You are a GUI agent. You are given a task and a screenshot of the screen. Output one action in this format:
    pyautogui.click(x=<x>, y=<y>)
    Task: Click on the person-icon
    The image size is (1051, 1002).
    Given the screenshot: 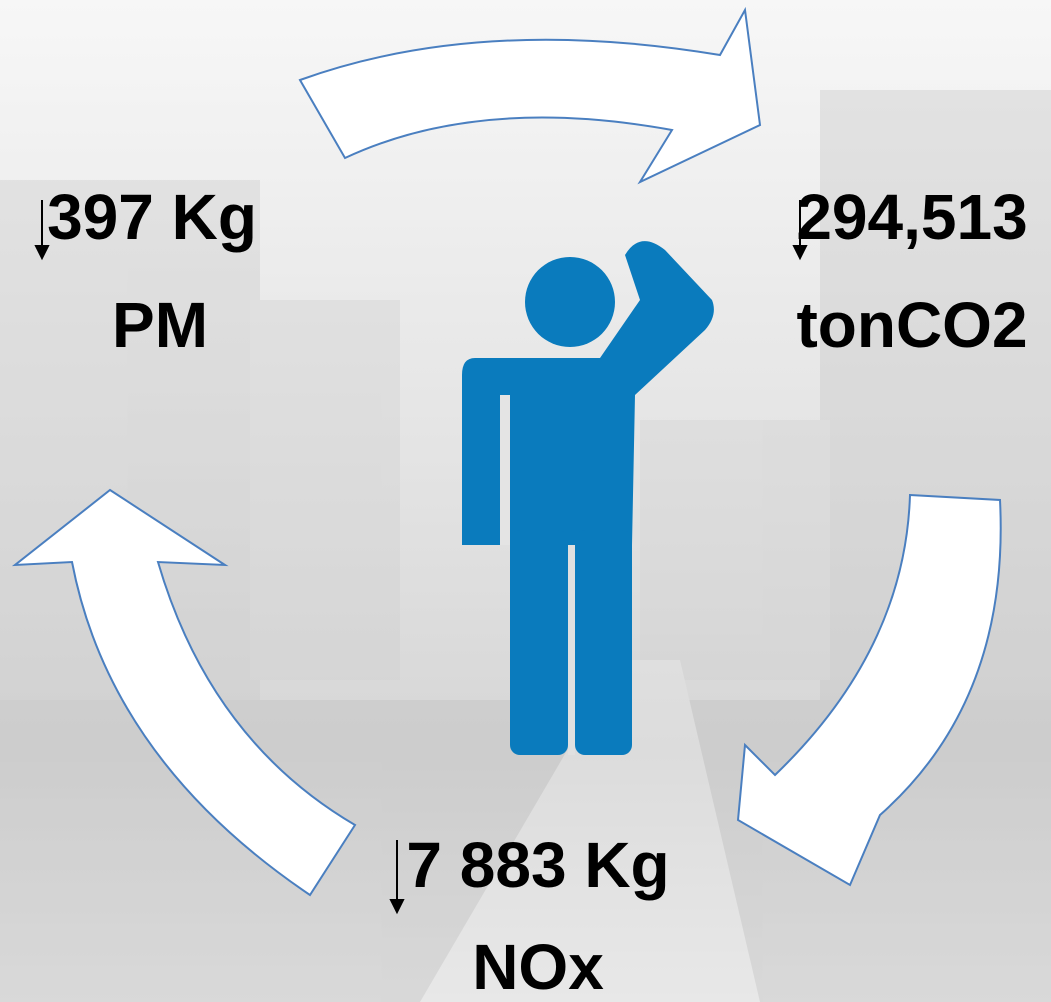 What is the action you would take?
    pyautogui.click(x=588, y=498)
    